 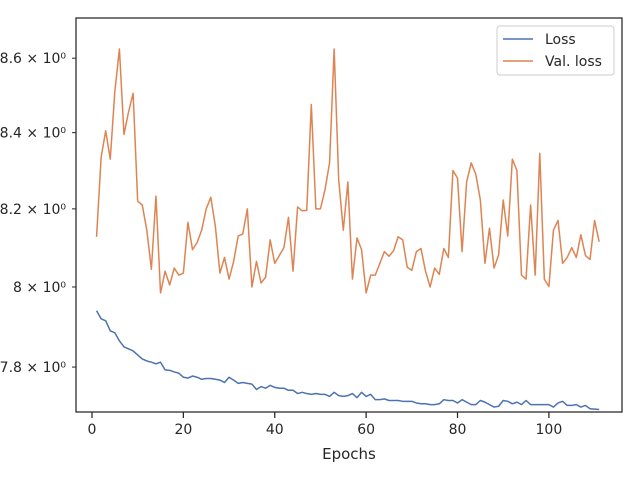 I want to click on x-tick-label: 60, so click(x=366, y=430).